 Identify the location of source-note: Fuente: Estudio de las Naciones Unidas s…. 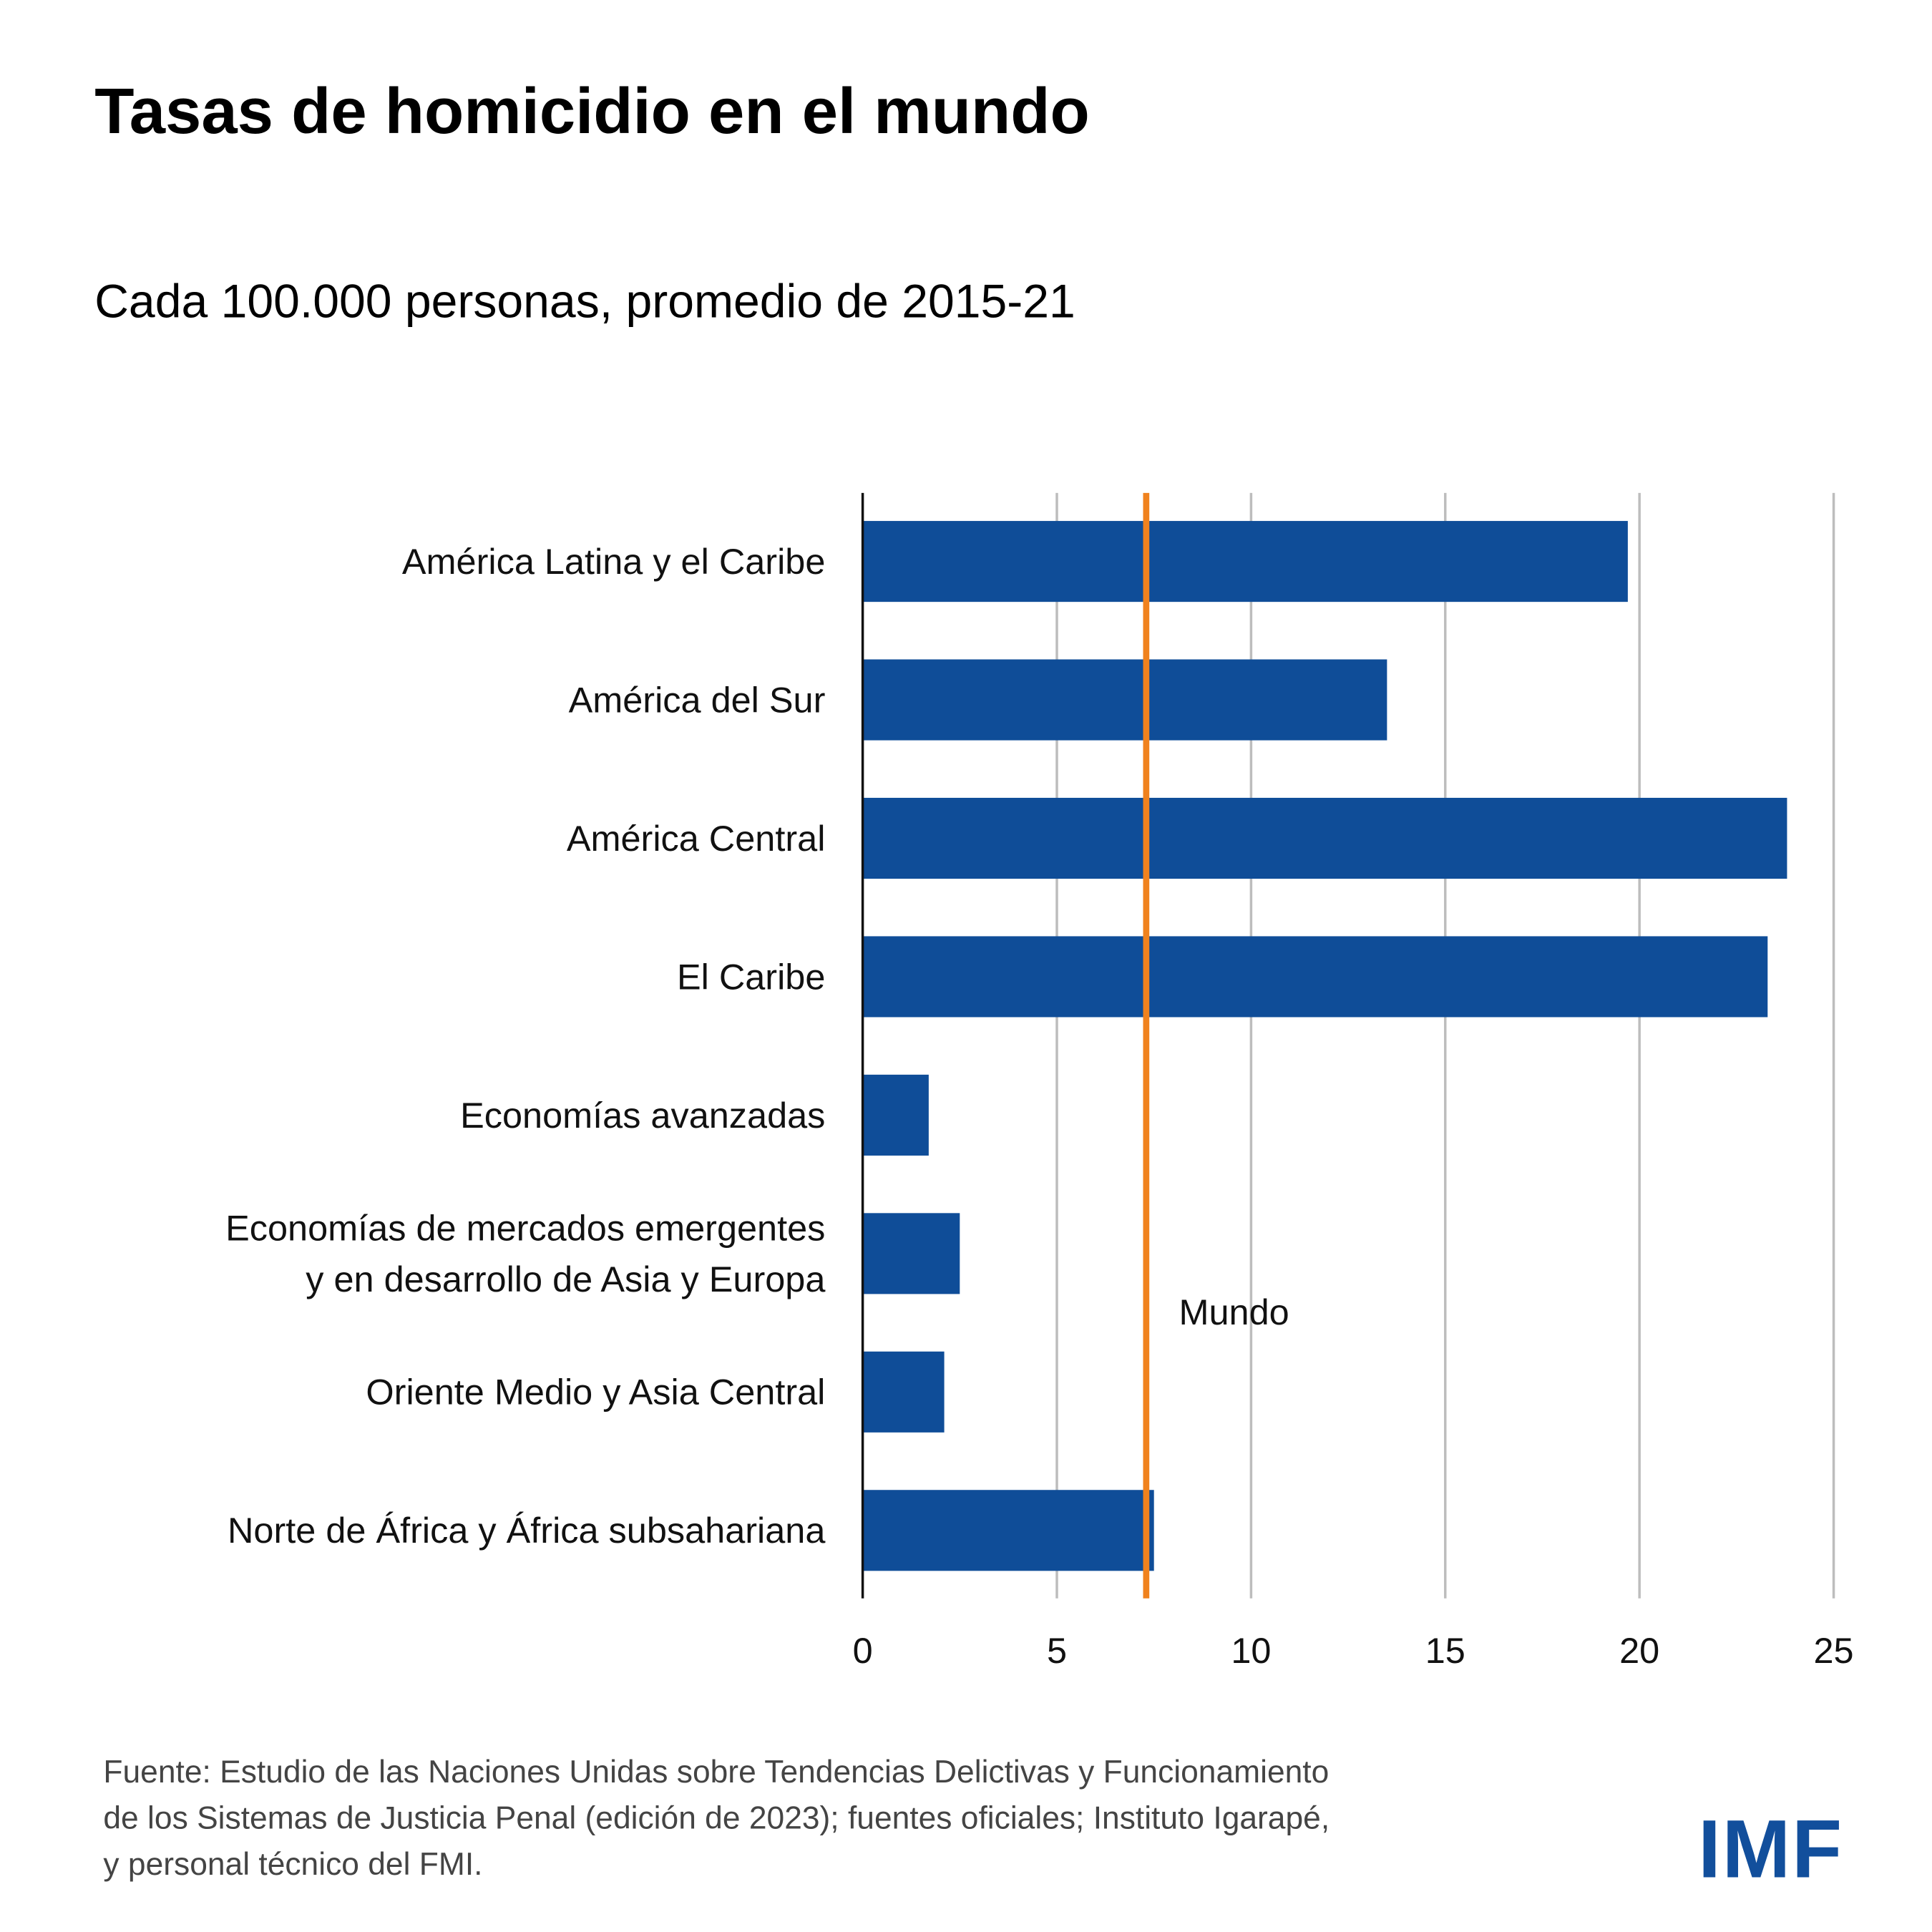
(716, 1818).